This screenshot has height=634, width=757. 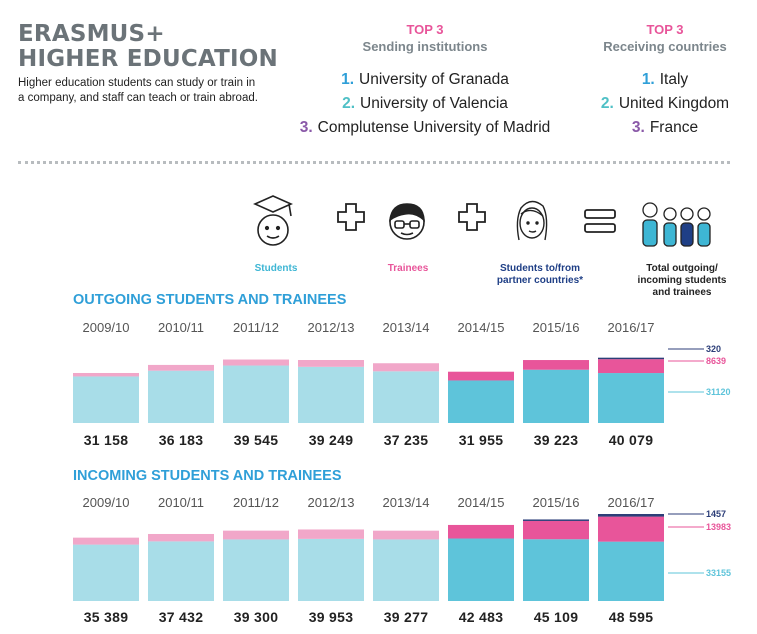 I want to click on total-label: 39 223, so click(x=556, y=440).